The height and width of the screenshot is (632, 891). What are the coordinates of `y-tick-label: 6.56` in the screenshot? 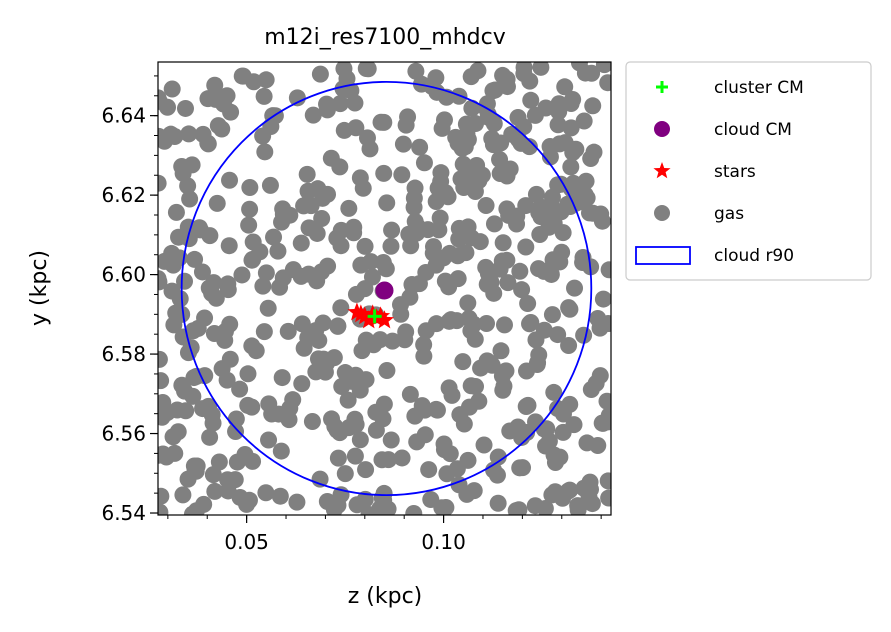 It's located at (123, 434).